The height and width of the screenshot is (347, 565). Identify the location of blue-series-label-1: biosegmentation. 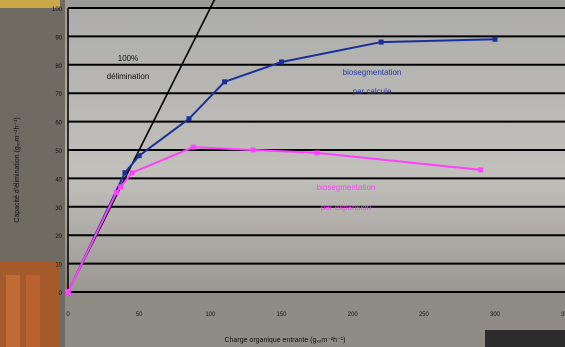
(372, 72).